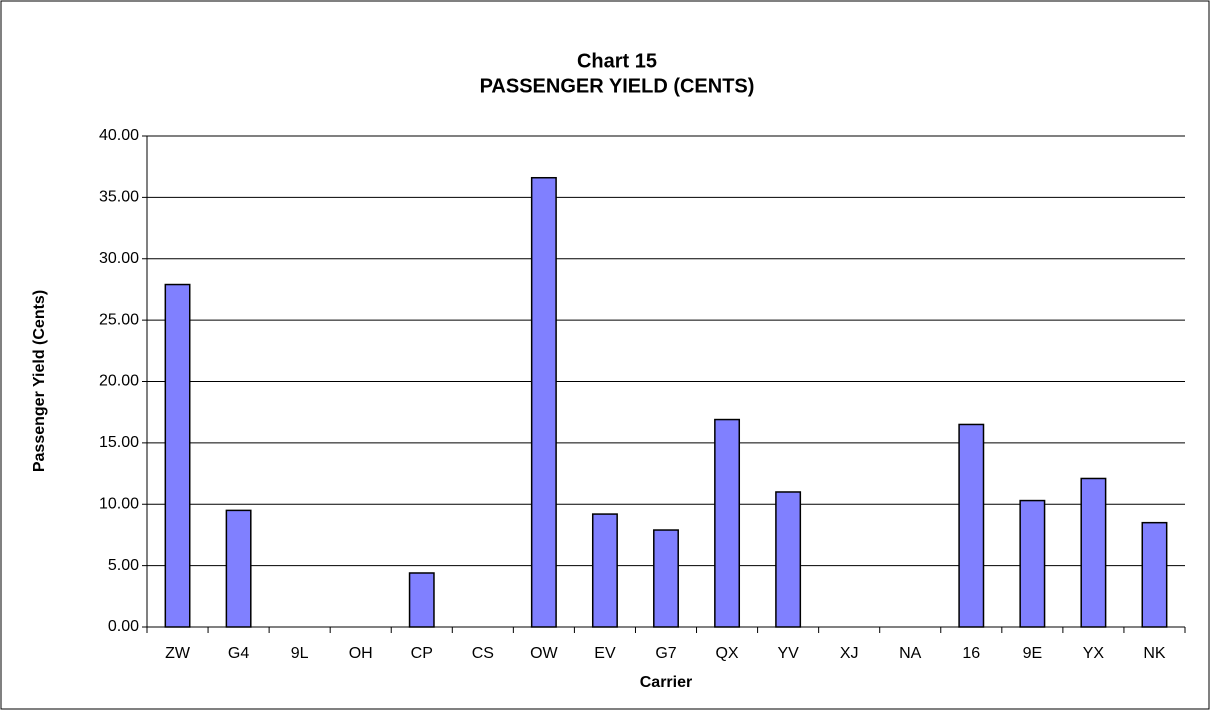 Image resolution: width=1211 pixels, height=711 pixels. Describe the element at coordinates (238, 653) in the screenshot. I see `x-tick-label: G4` at that location.